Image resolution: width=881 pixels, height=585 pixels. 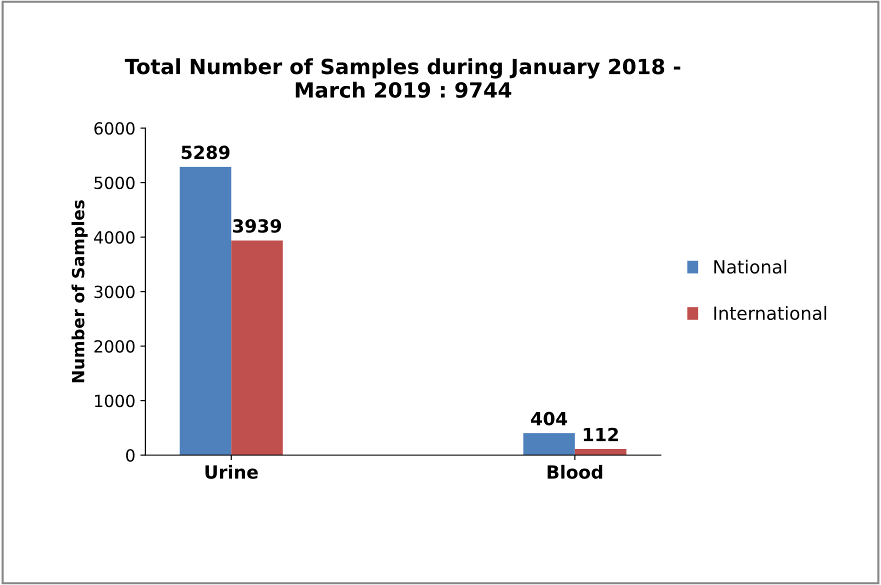 I want to click on x-tick-label: Blood, so click(x=575, y=471).